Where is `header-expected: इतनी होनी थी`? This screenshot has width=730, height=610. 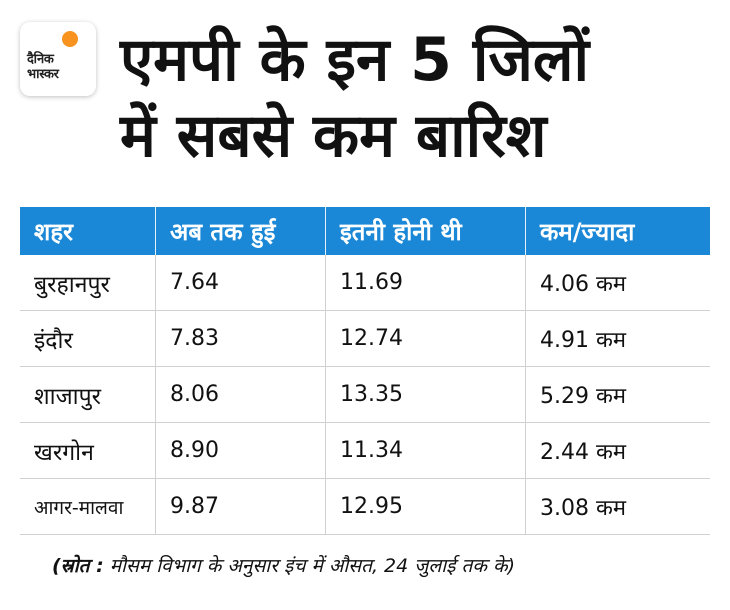
header-expected: इतनी होनी थी is located at coordinates (426, 231).